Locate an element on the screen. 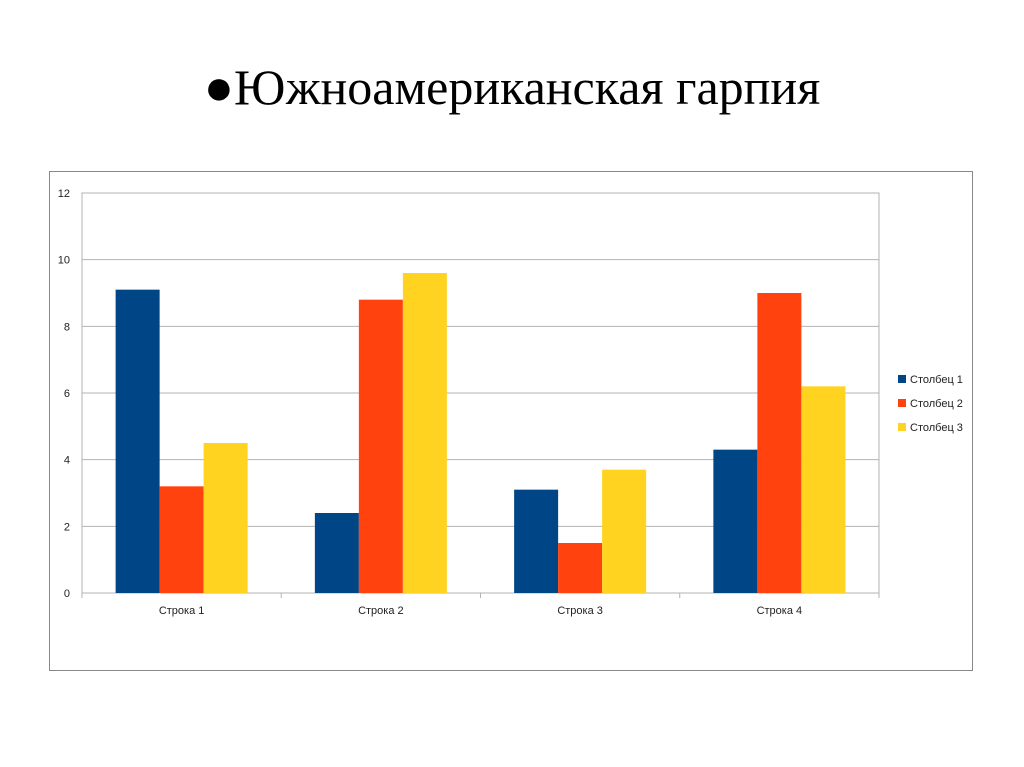 The image size is (1024, 767). legend: Столбец 1 Столбец 2 Столбец 3 is located at coordinates (930, 404).